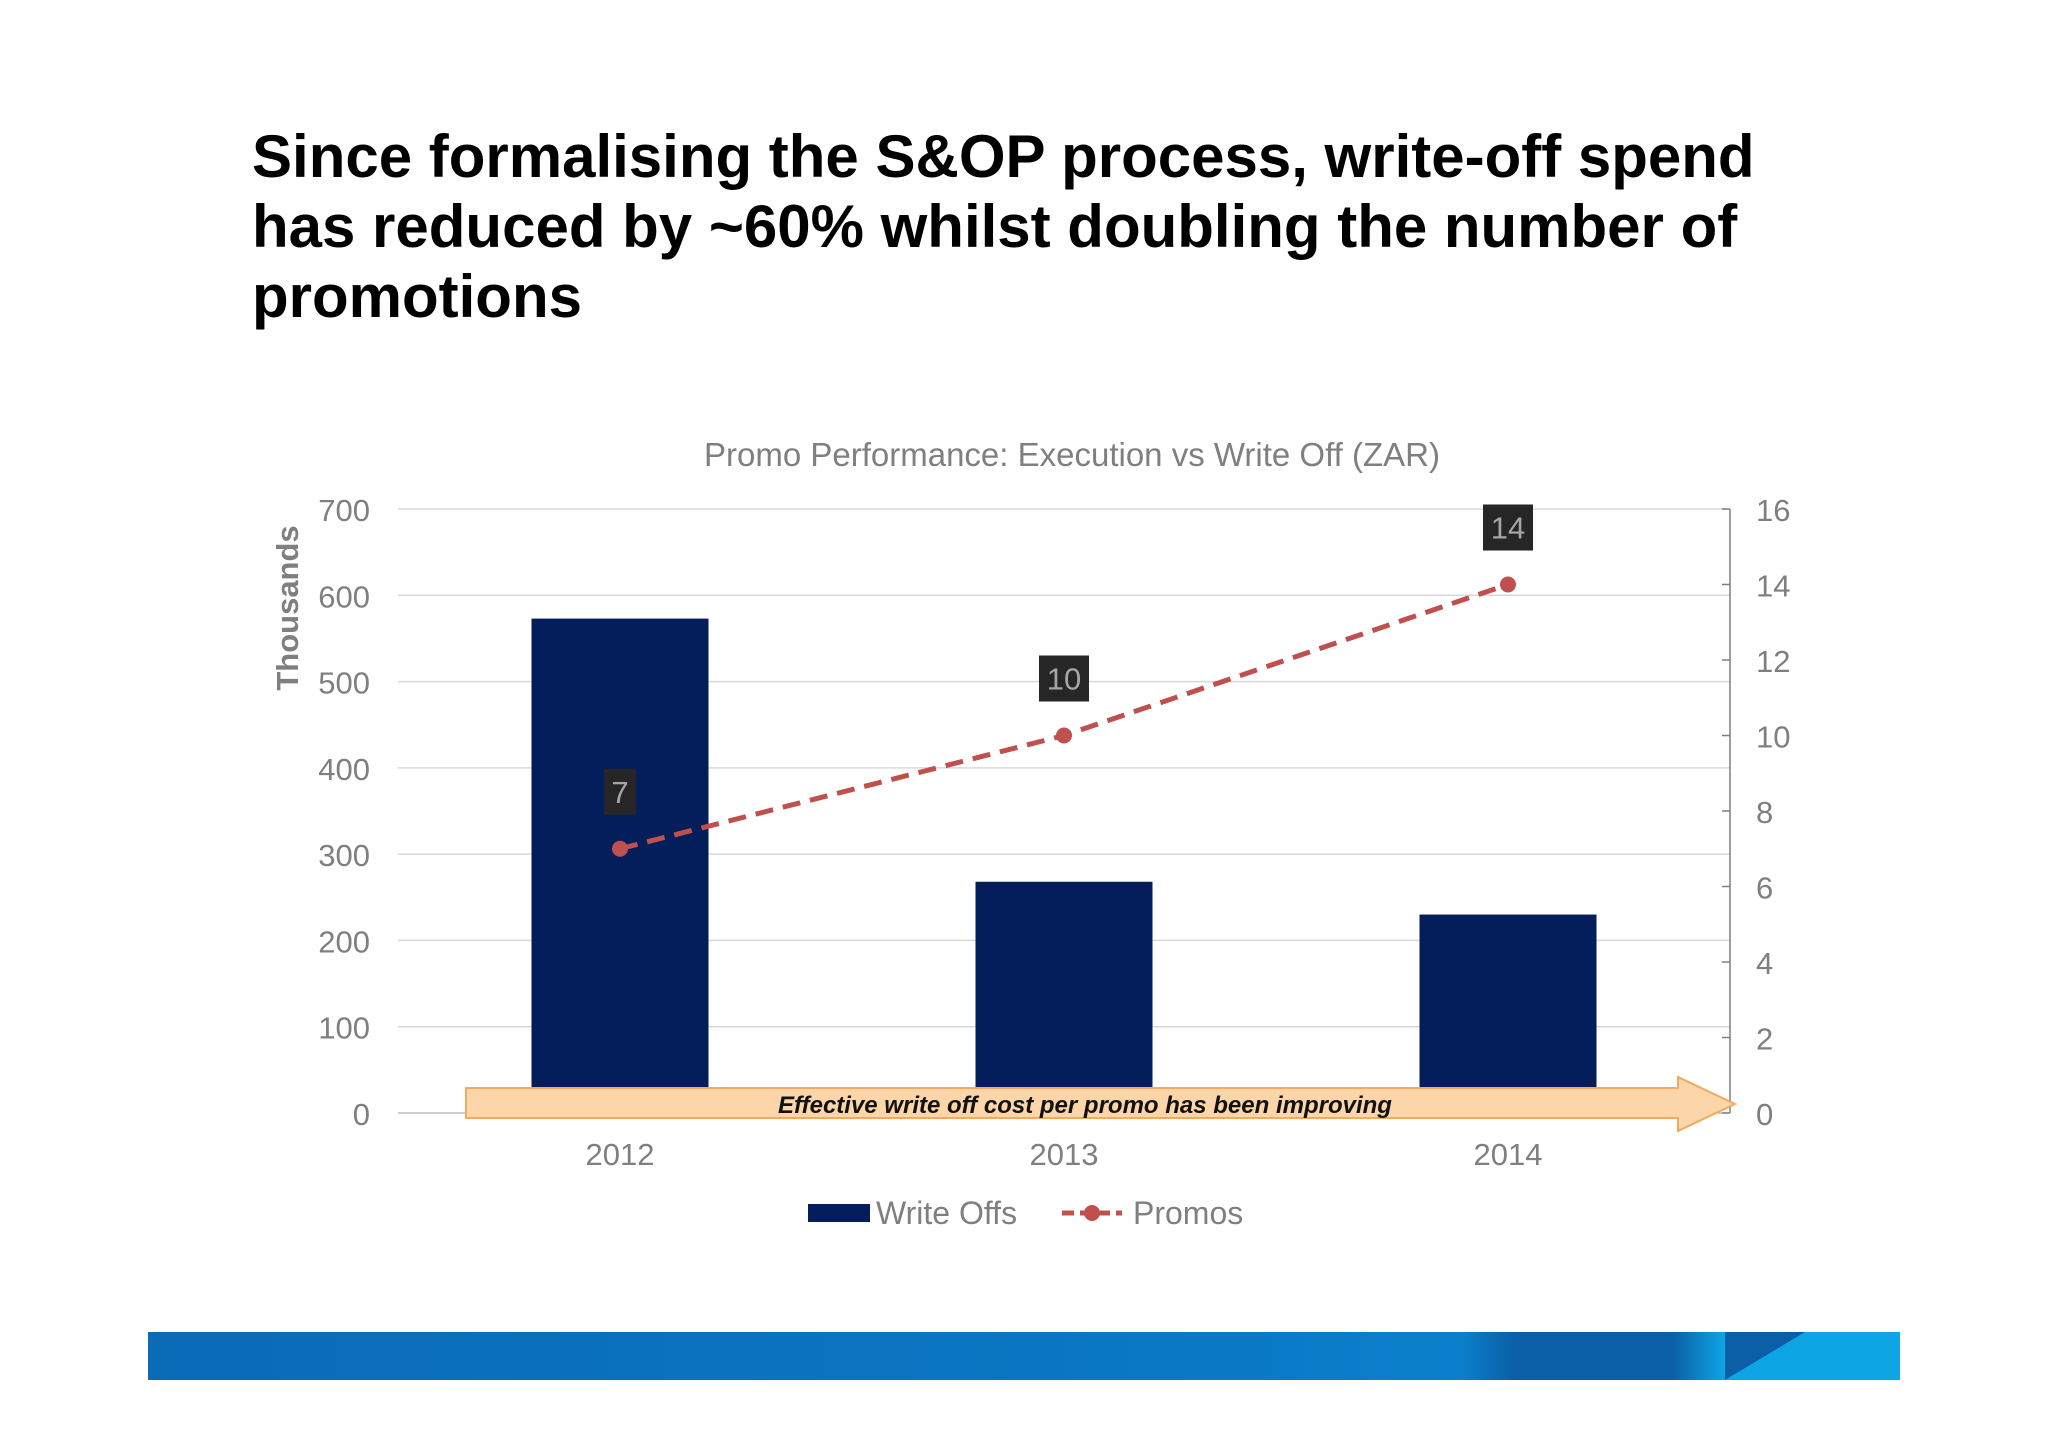 This screenshot has width=2048, height=1447. What do you see at coordinates (1064, 717) in the screenshot?
I see `line-promos` at bounding box center [1064, 717].